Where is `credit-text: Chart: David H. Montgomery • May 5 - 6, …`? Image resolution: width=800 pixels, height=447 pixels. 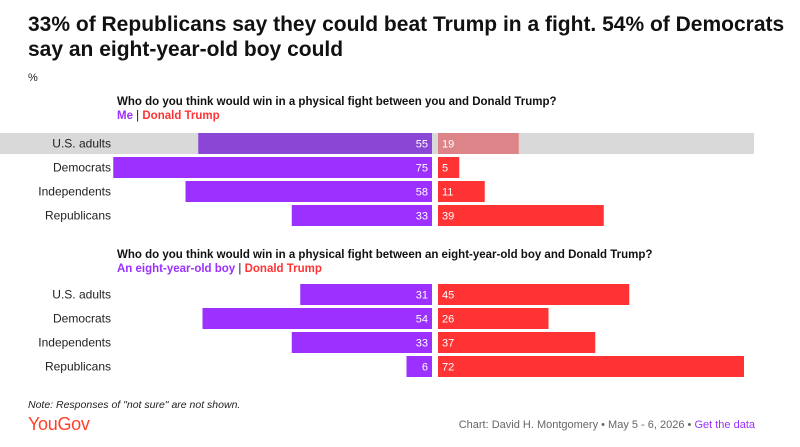
credit-text: Chart: David H. Montgomery • May 5 - 6, … is located at coordinates (575, 425).